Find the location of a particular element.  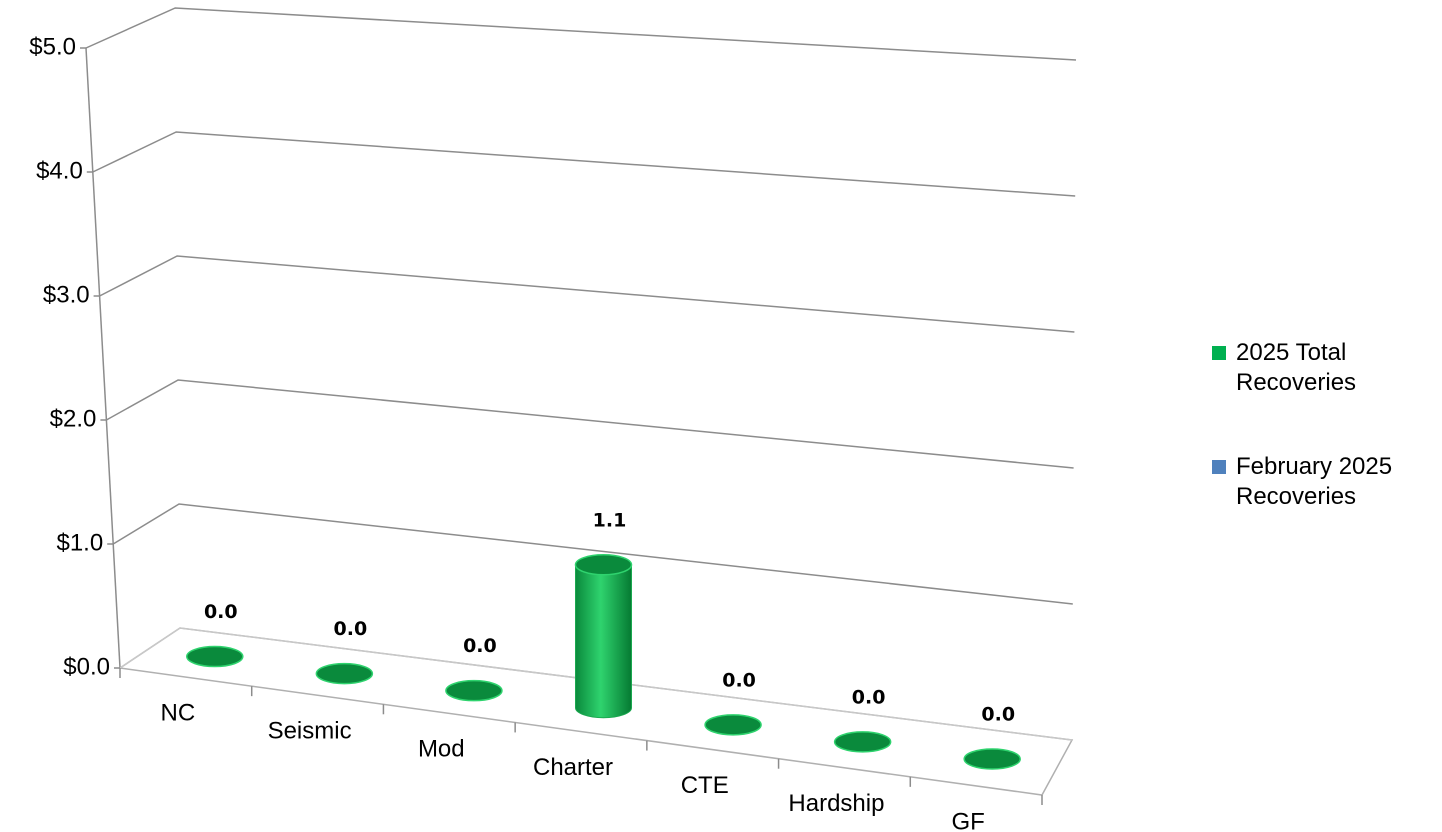

legend-label: 2025 Total Recoveries is located at coordinates (1296, 367).